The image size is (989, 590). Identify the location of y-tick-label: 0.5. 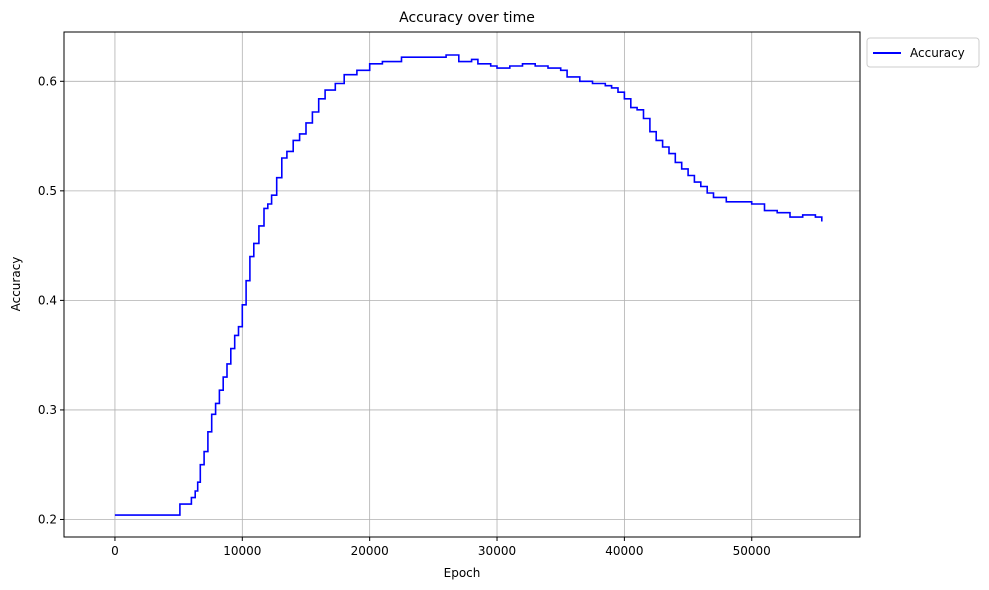
(47, 191).